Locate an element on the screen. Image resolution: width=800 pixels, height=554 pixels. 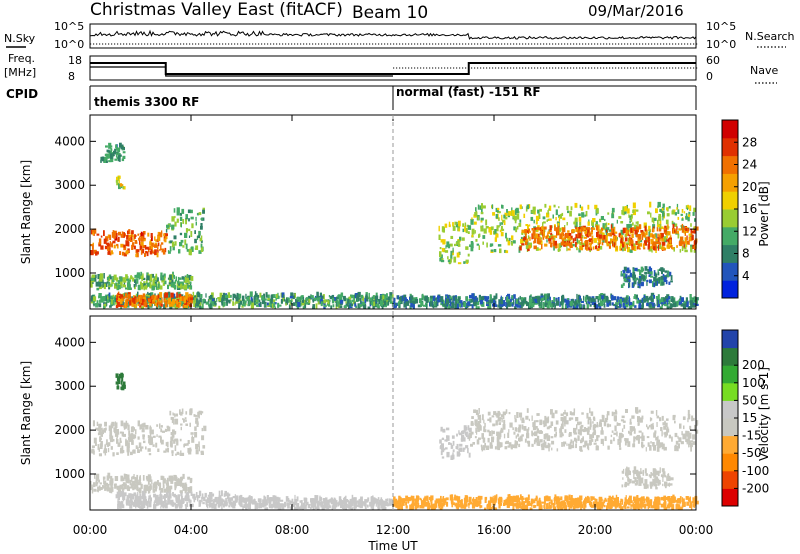
chart-title: Christmas Valley East (fitACF) is located at coordinates (216, 10).